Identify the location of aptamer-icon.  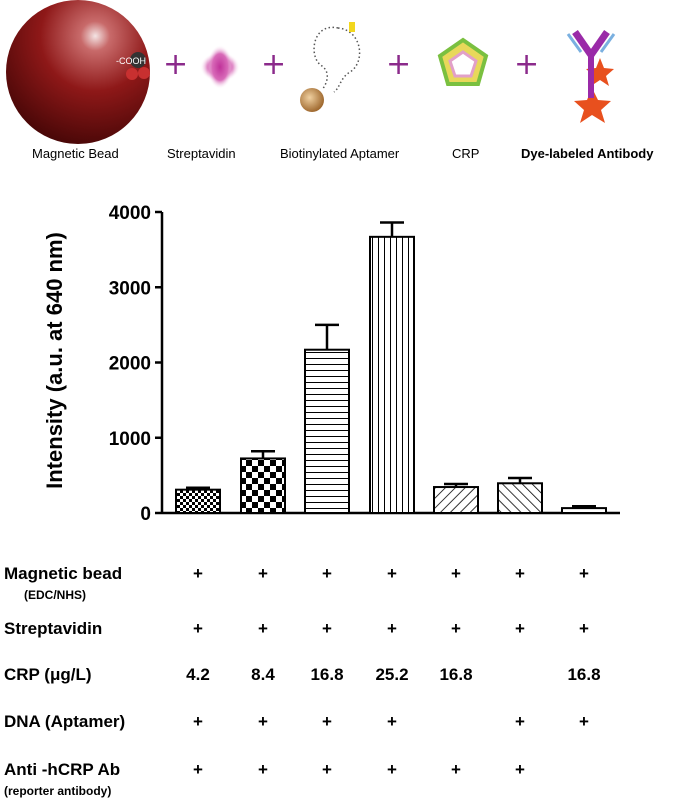
(330, 67).